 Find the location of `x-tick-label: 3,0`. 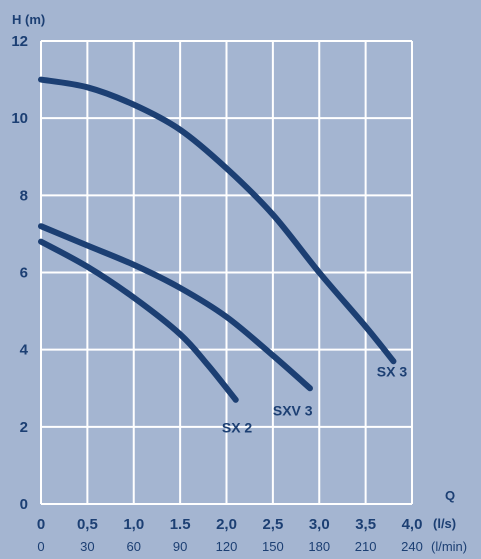

x-tick-label: 3,0 is located at coordinates (319, 524).